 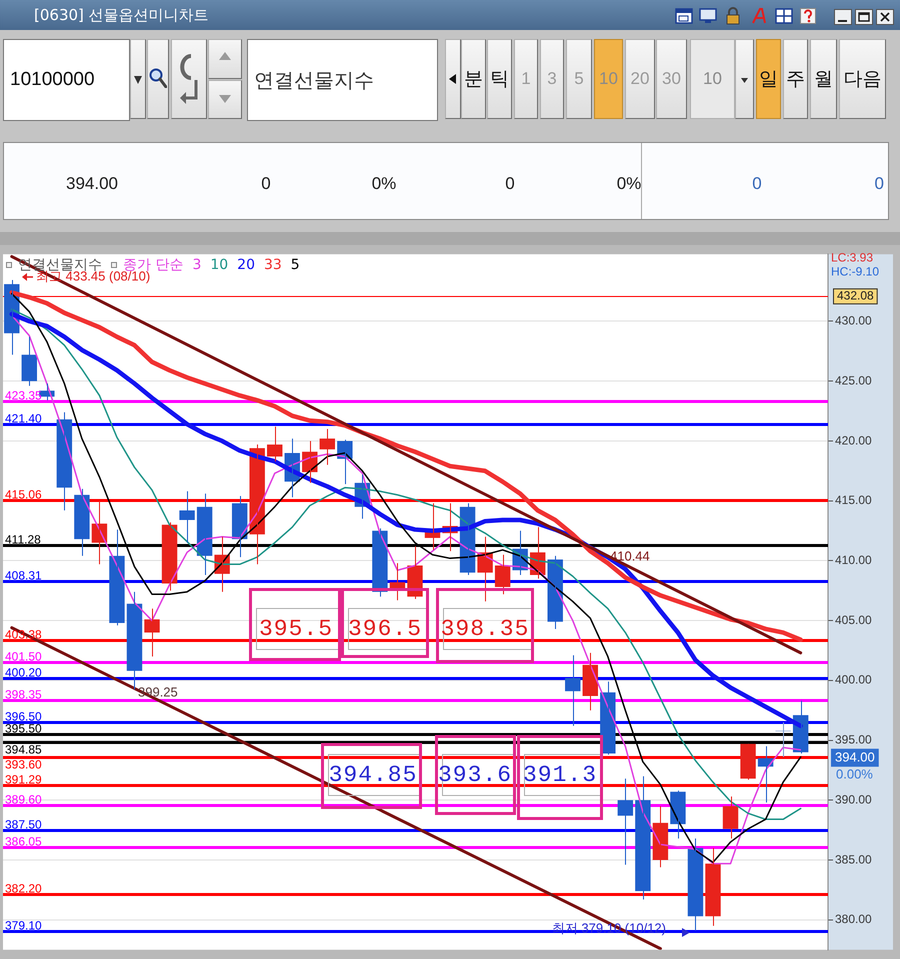 What do you see at coordinates (23, 888) in the screenshot?
I see `ref-line-label: 382.20` at bounding box center [23, 888].